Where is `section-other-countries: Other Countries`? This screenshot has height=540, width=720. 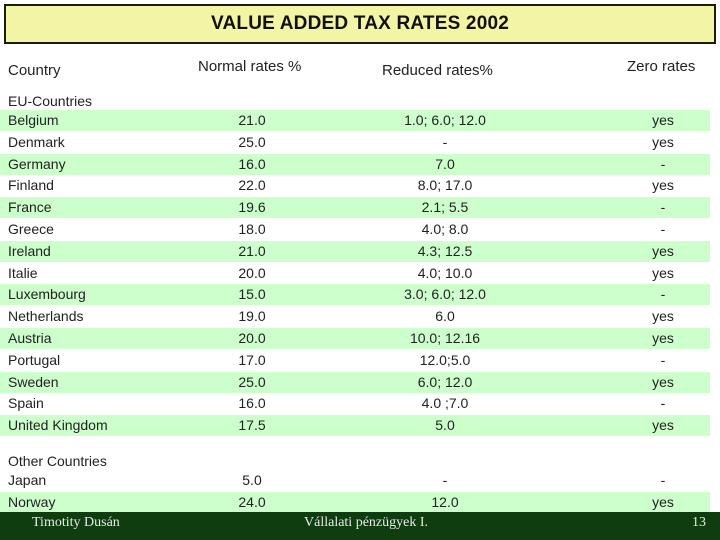
section-other-countries: Other Countries is located at coordinates (57, 461).